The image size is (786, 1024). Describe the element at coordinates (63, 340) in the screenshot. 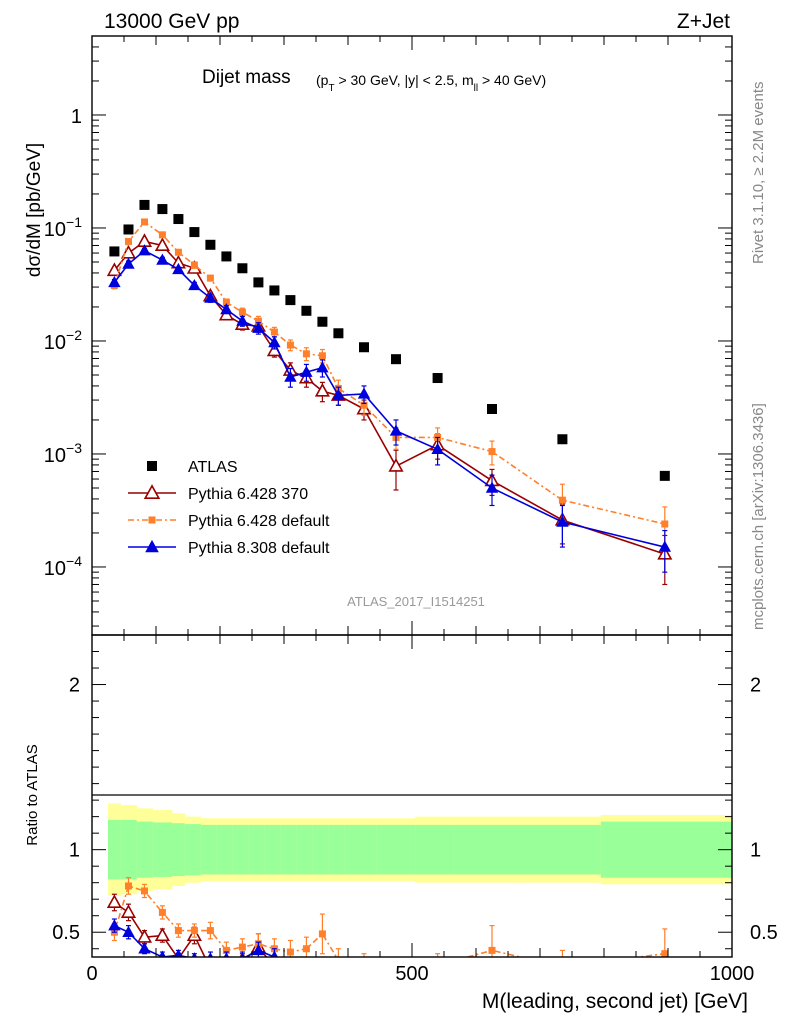

I see `main-ytick-label: 10⁻²` at that location.